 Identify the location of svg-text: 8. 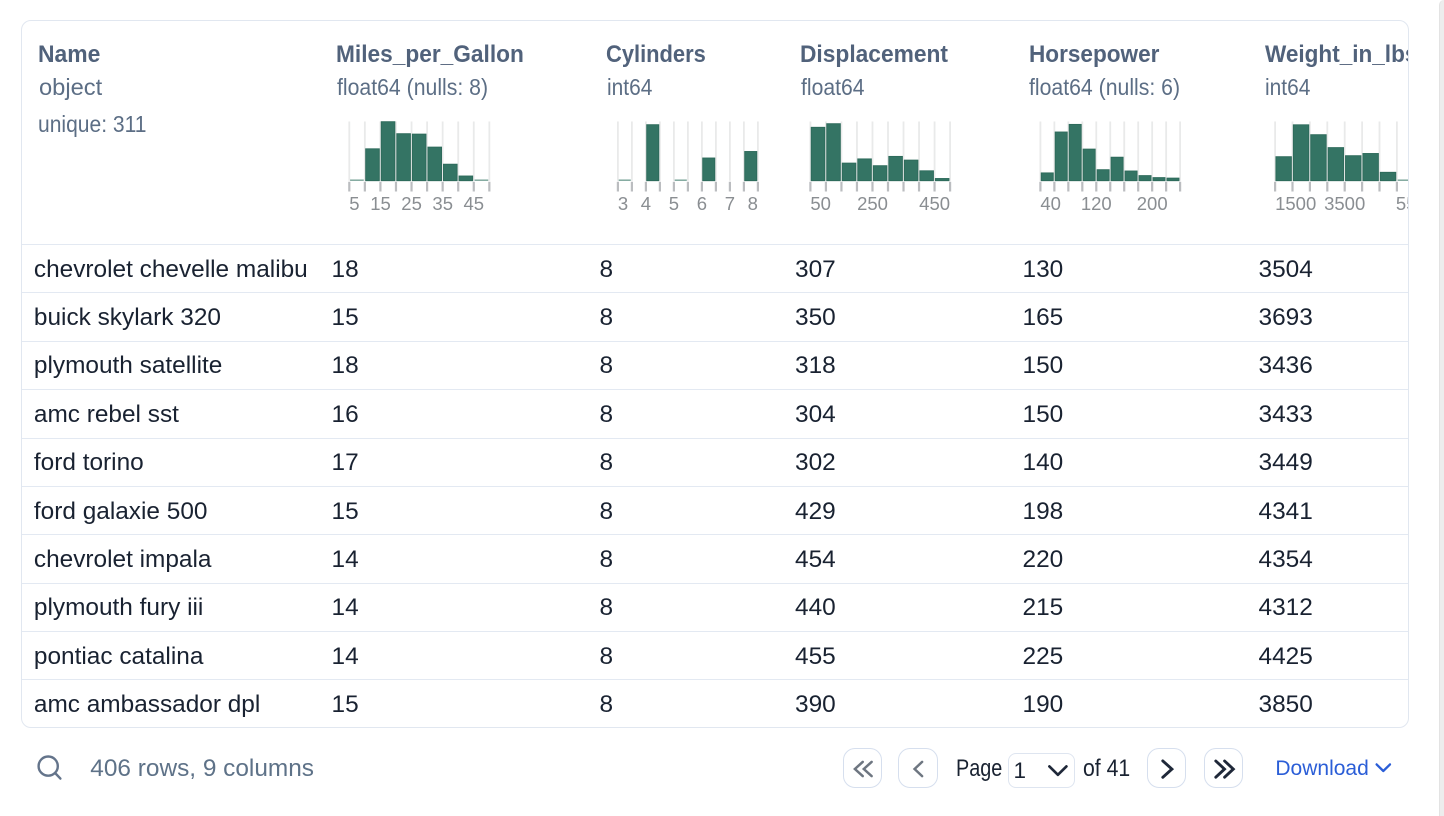
(752, 203).